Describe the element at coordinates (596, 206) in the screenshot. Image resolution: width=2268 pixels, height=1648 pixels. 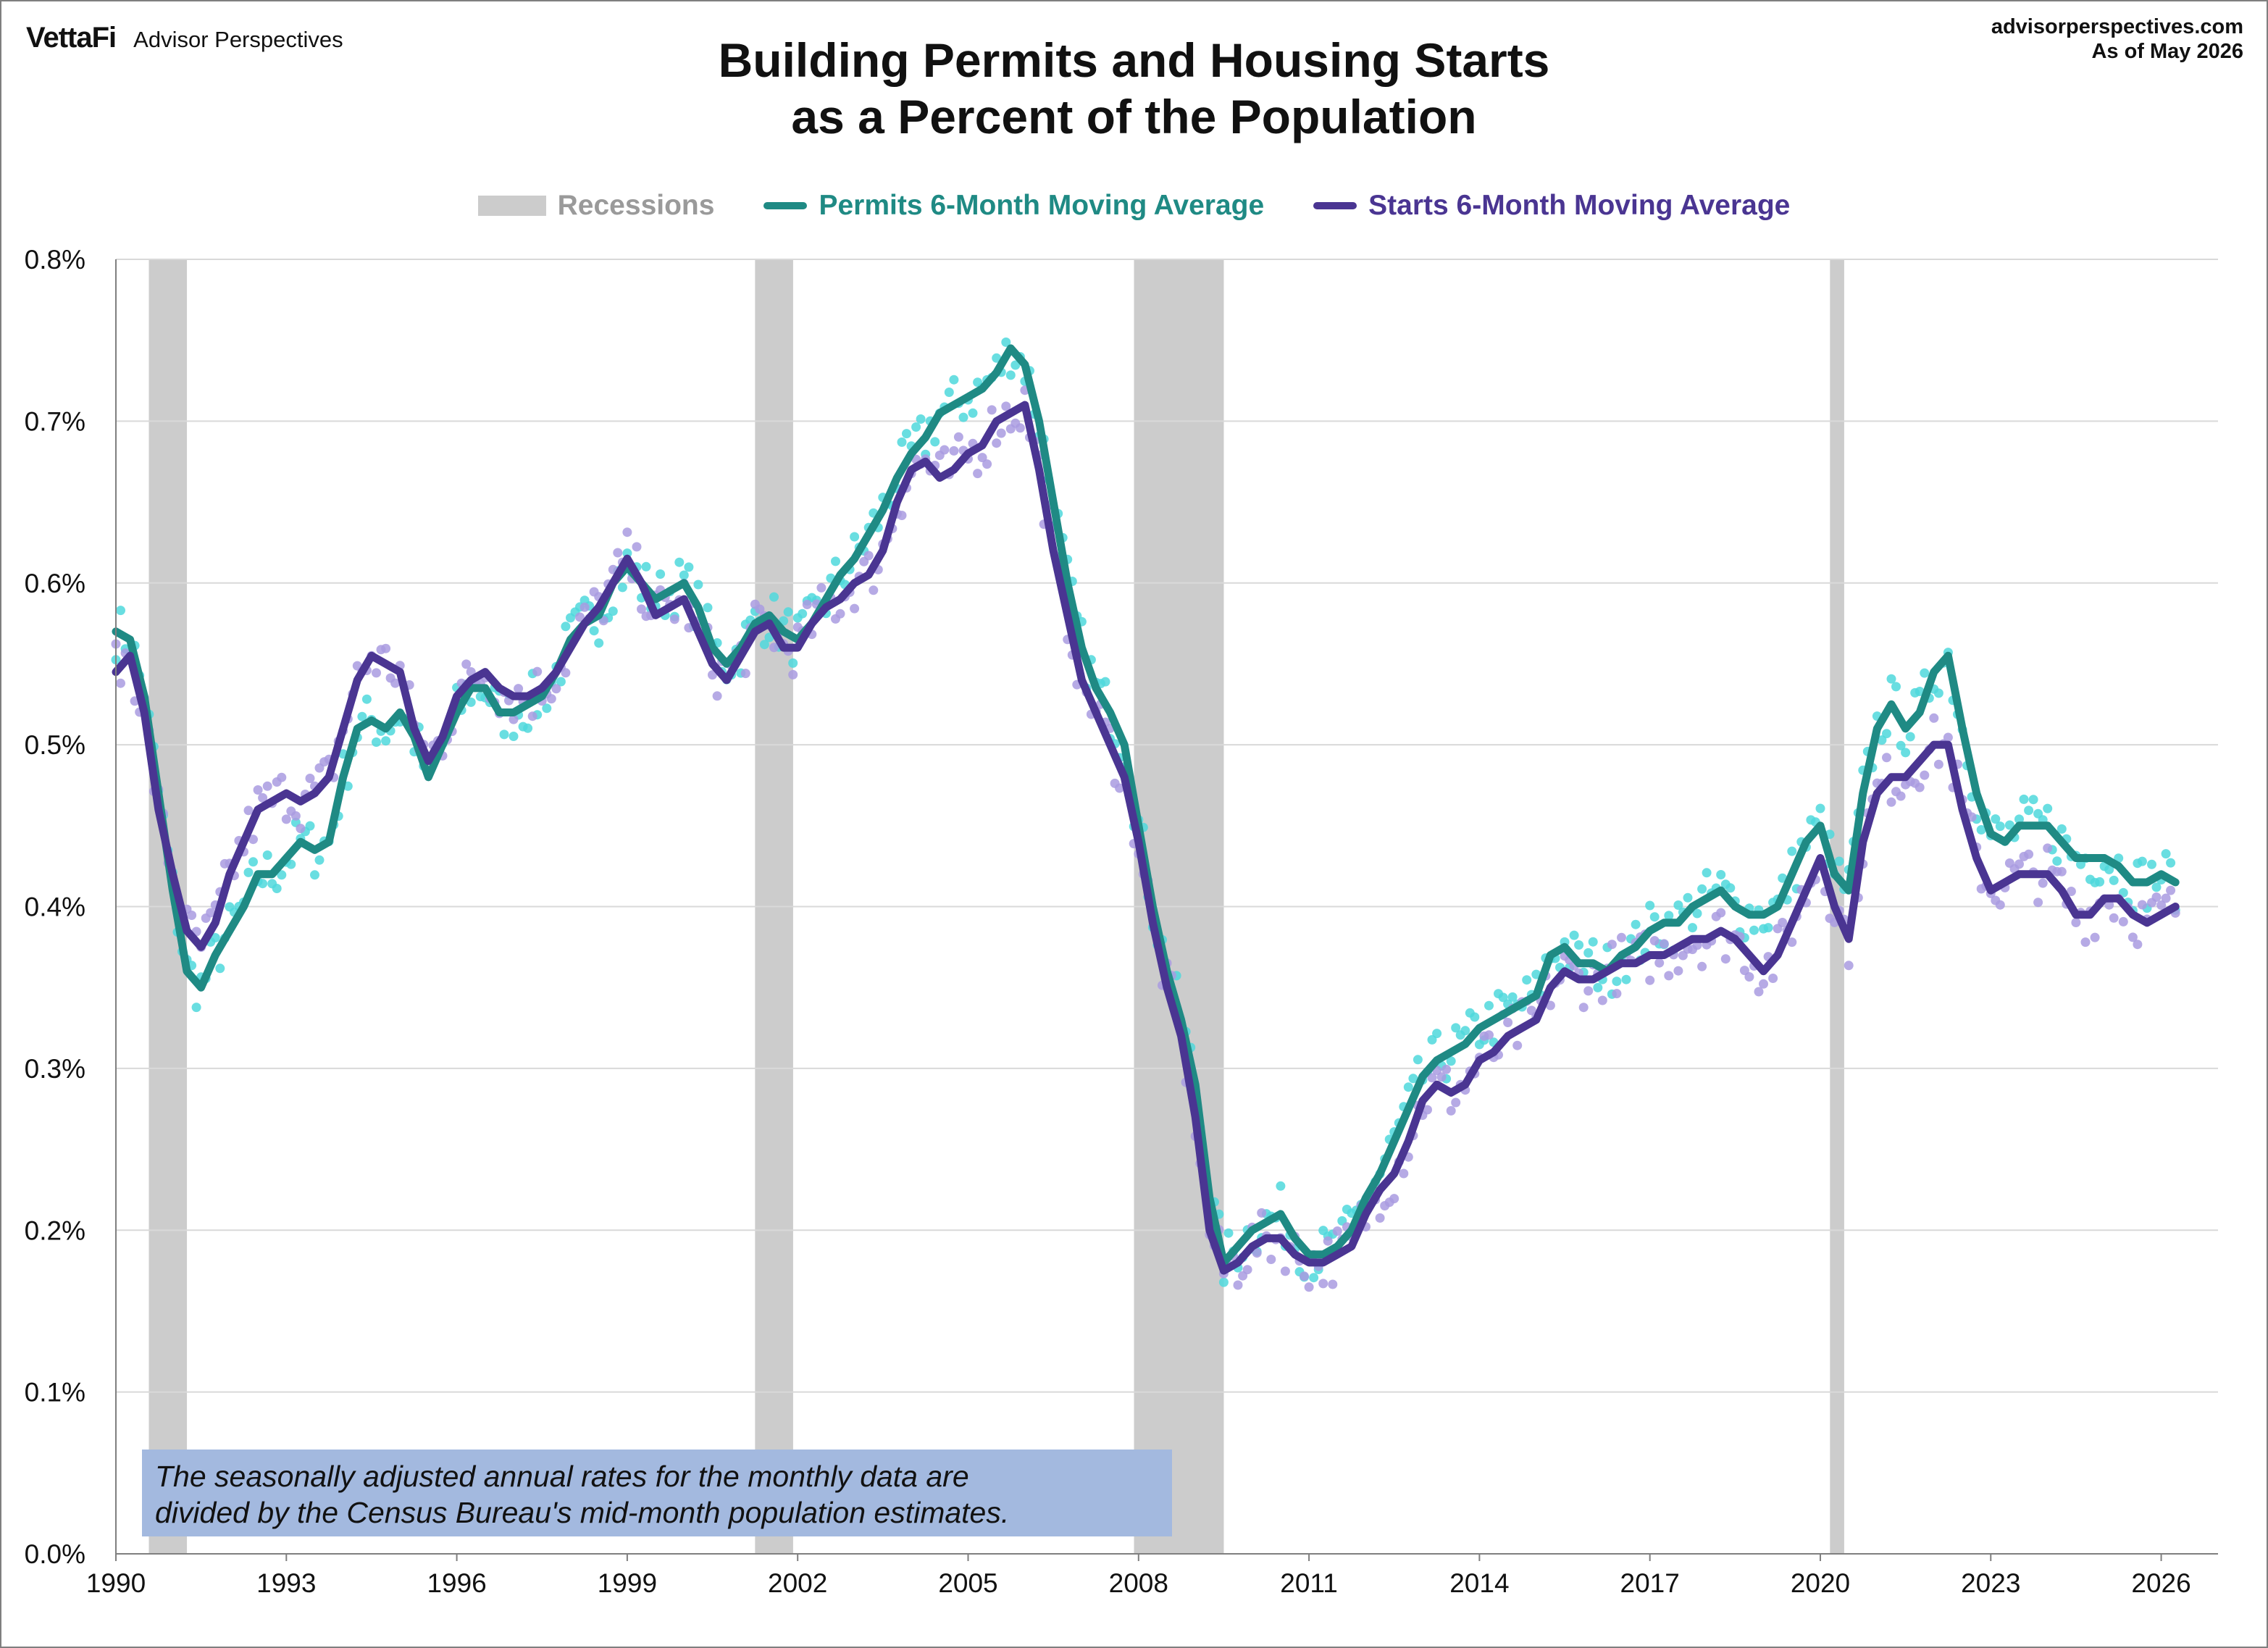
I see `legend-item-recessions: Recessions` at that location.